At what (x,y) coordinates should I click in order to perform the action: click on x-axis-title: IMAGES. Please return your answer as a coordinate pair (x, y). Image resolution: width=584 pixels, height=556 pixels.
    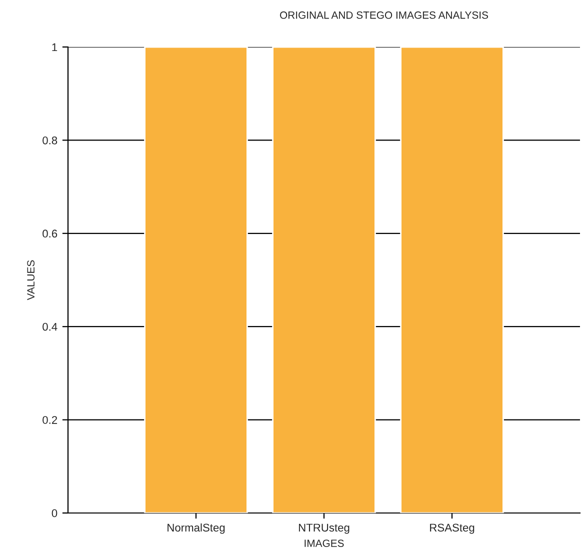
    Looking at the image, I should click on (324, 543).